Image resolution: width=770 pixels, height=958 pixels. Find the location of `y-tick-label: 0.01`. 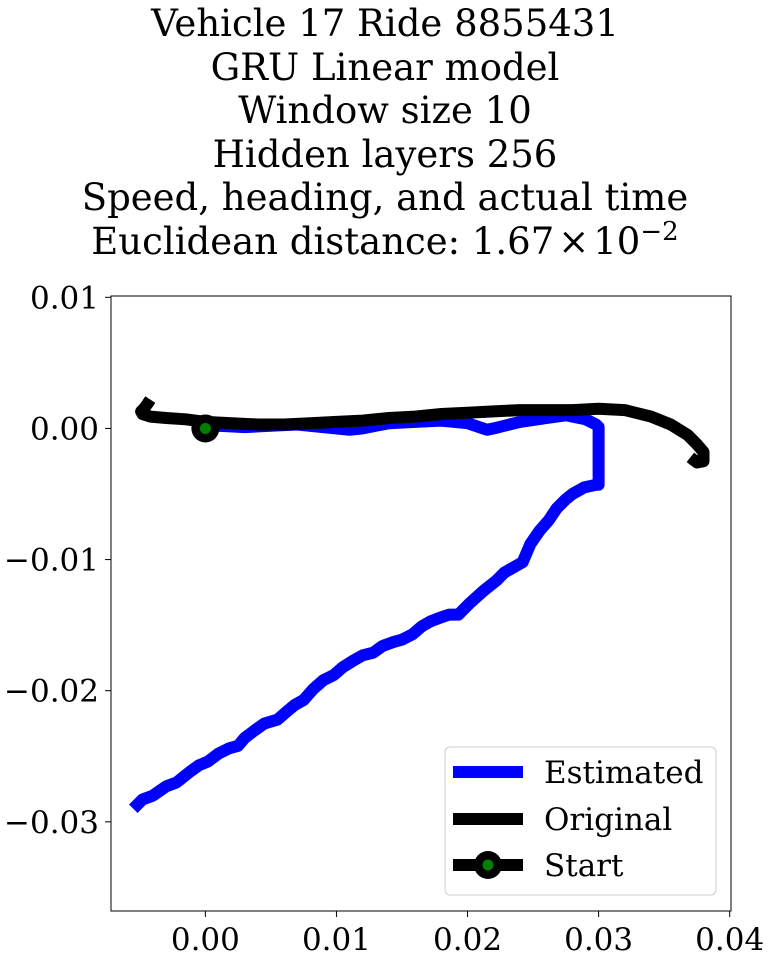

y-tick-label: 0.01 is located at coordinates (64, 298).